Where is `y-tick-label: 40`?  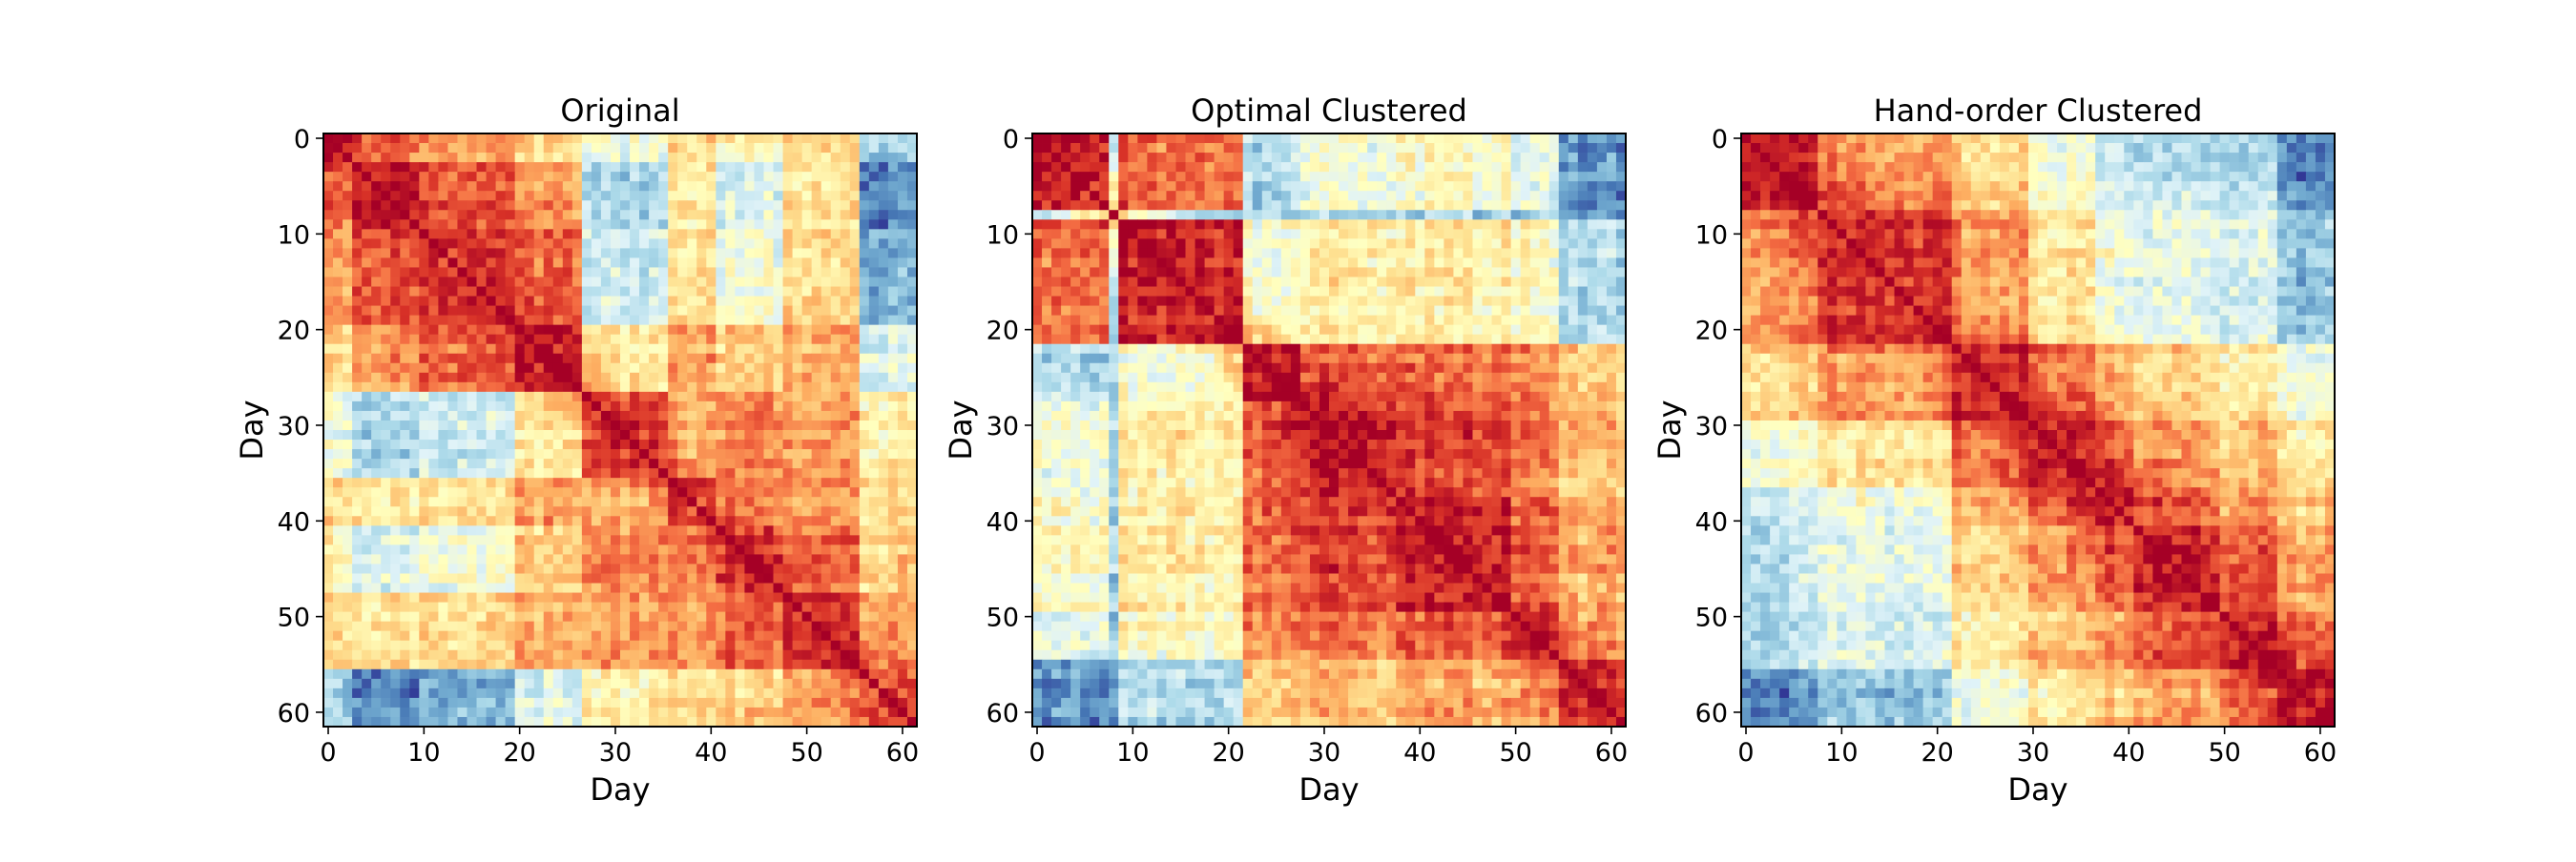
y-tick-label: 40 is located at coordinates (294, 522).